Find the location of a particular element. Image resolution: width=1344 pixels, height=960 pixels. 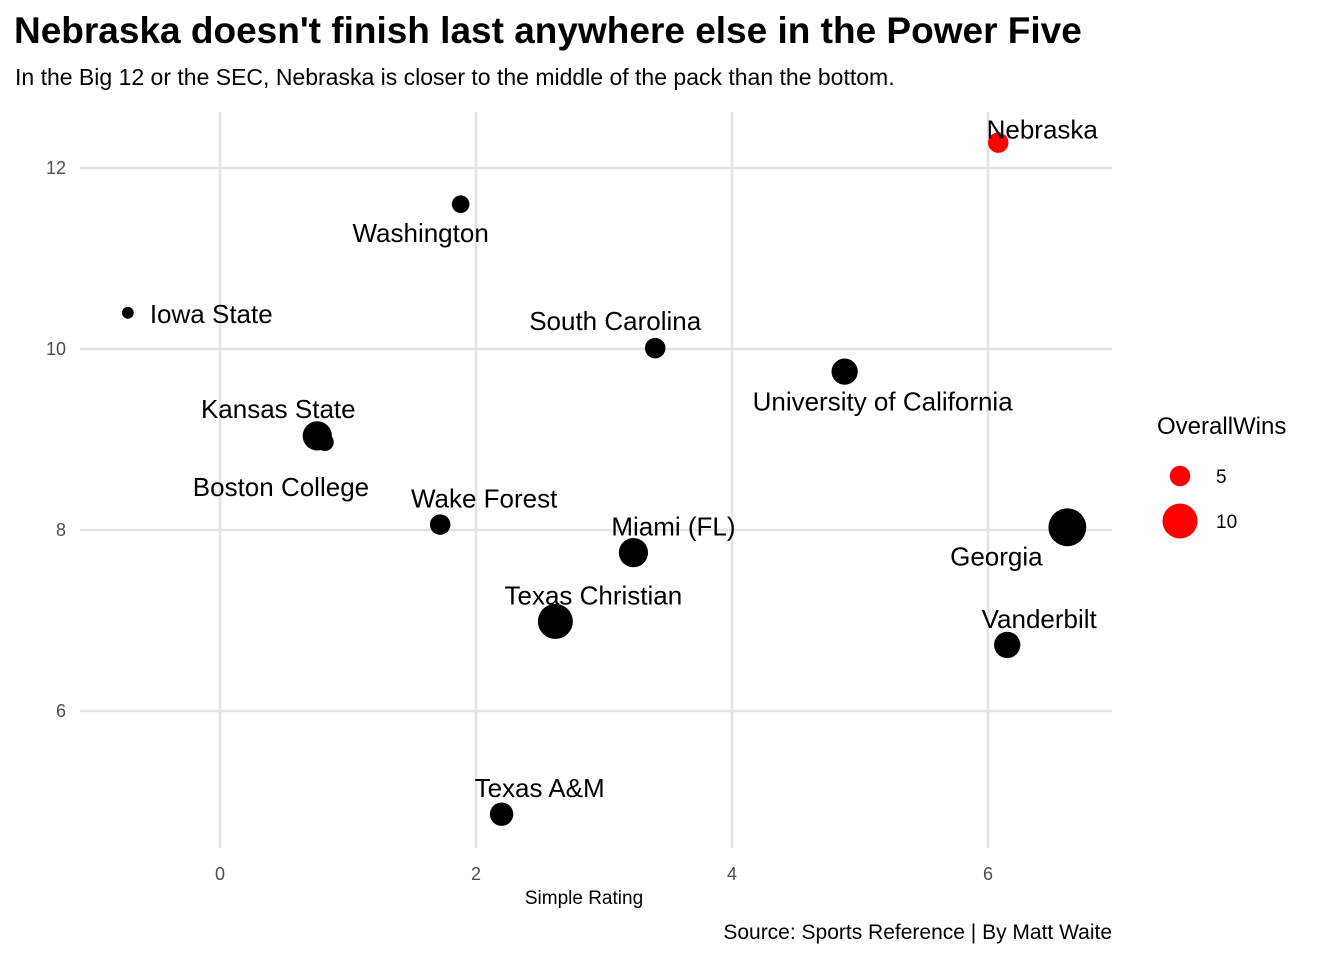

y-tick-label: 8 is located at coordinates (61, 530).